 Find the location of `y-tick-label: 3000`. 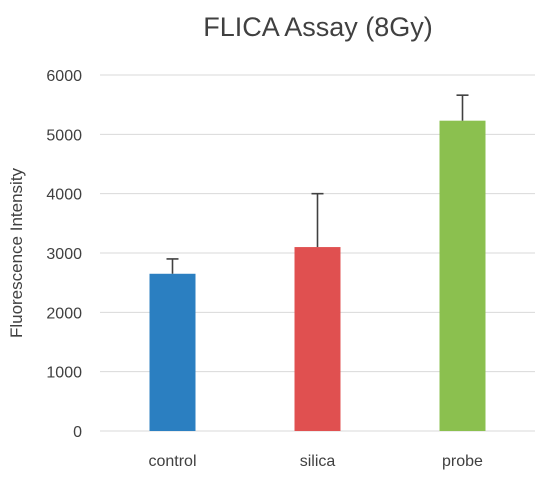

y-tick-label: 3000 is located at coordinates (64, 254).